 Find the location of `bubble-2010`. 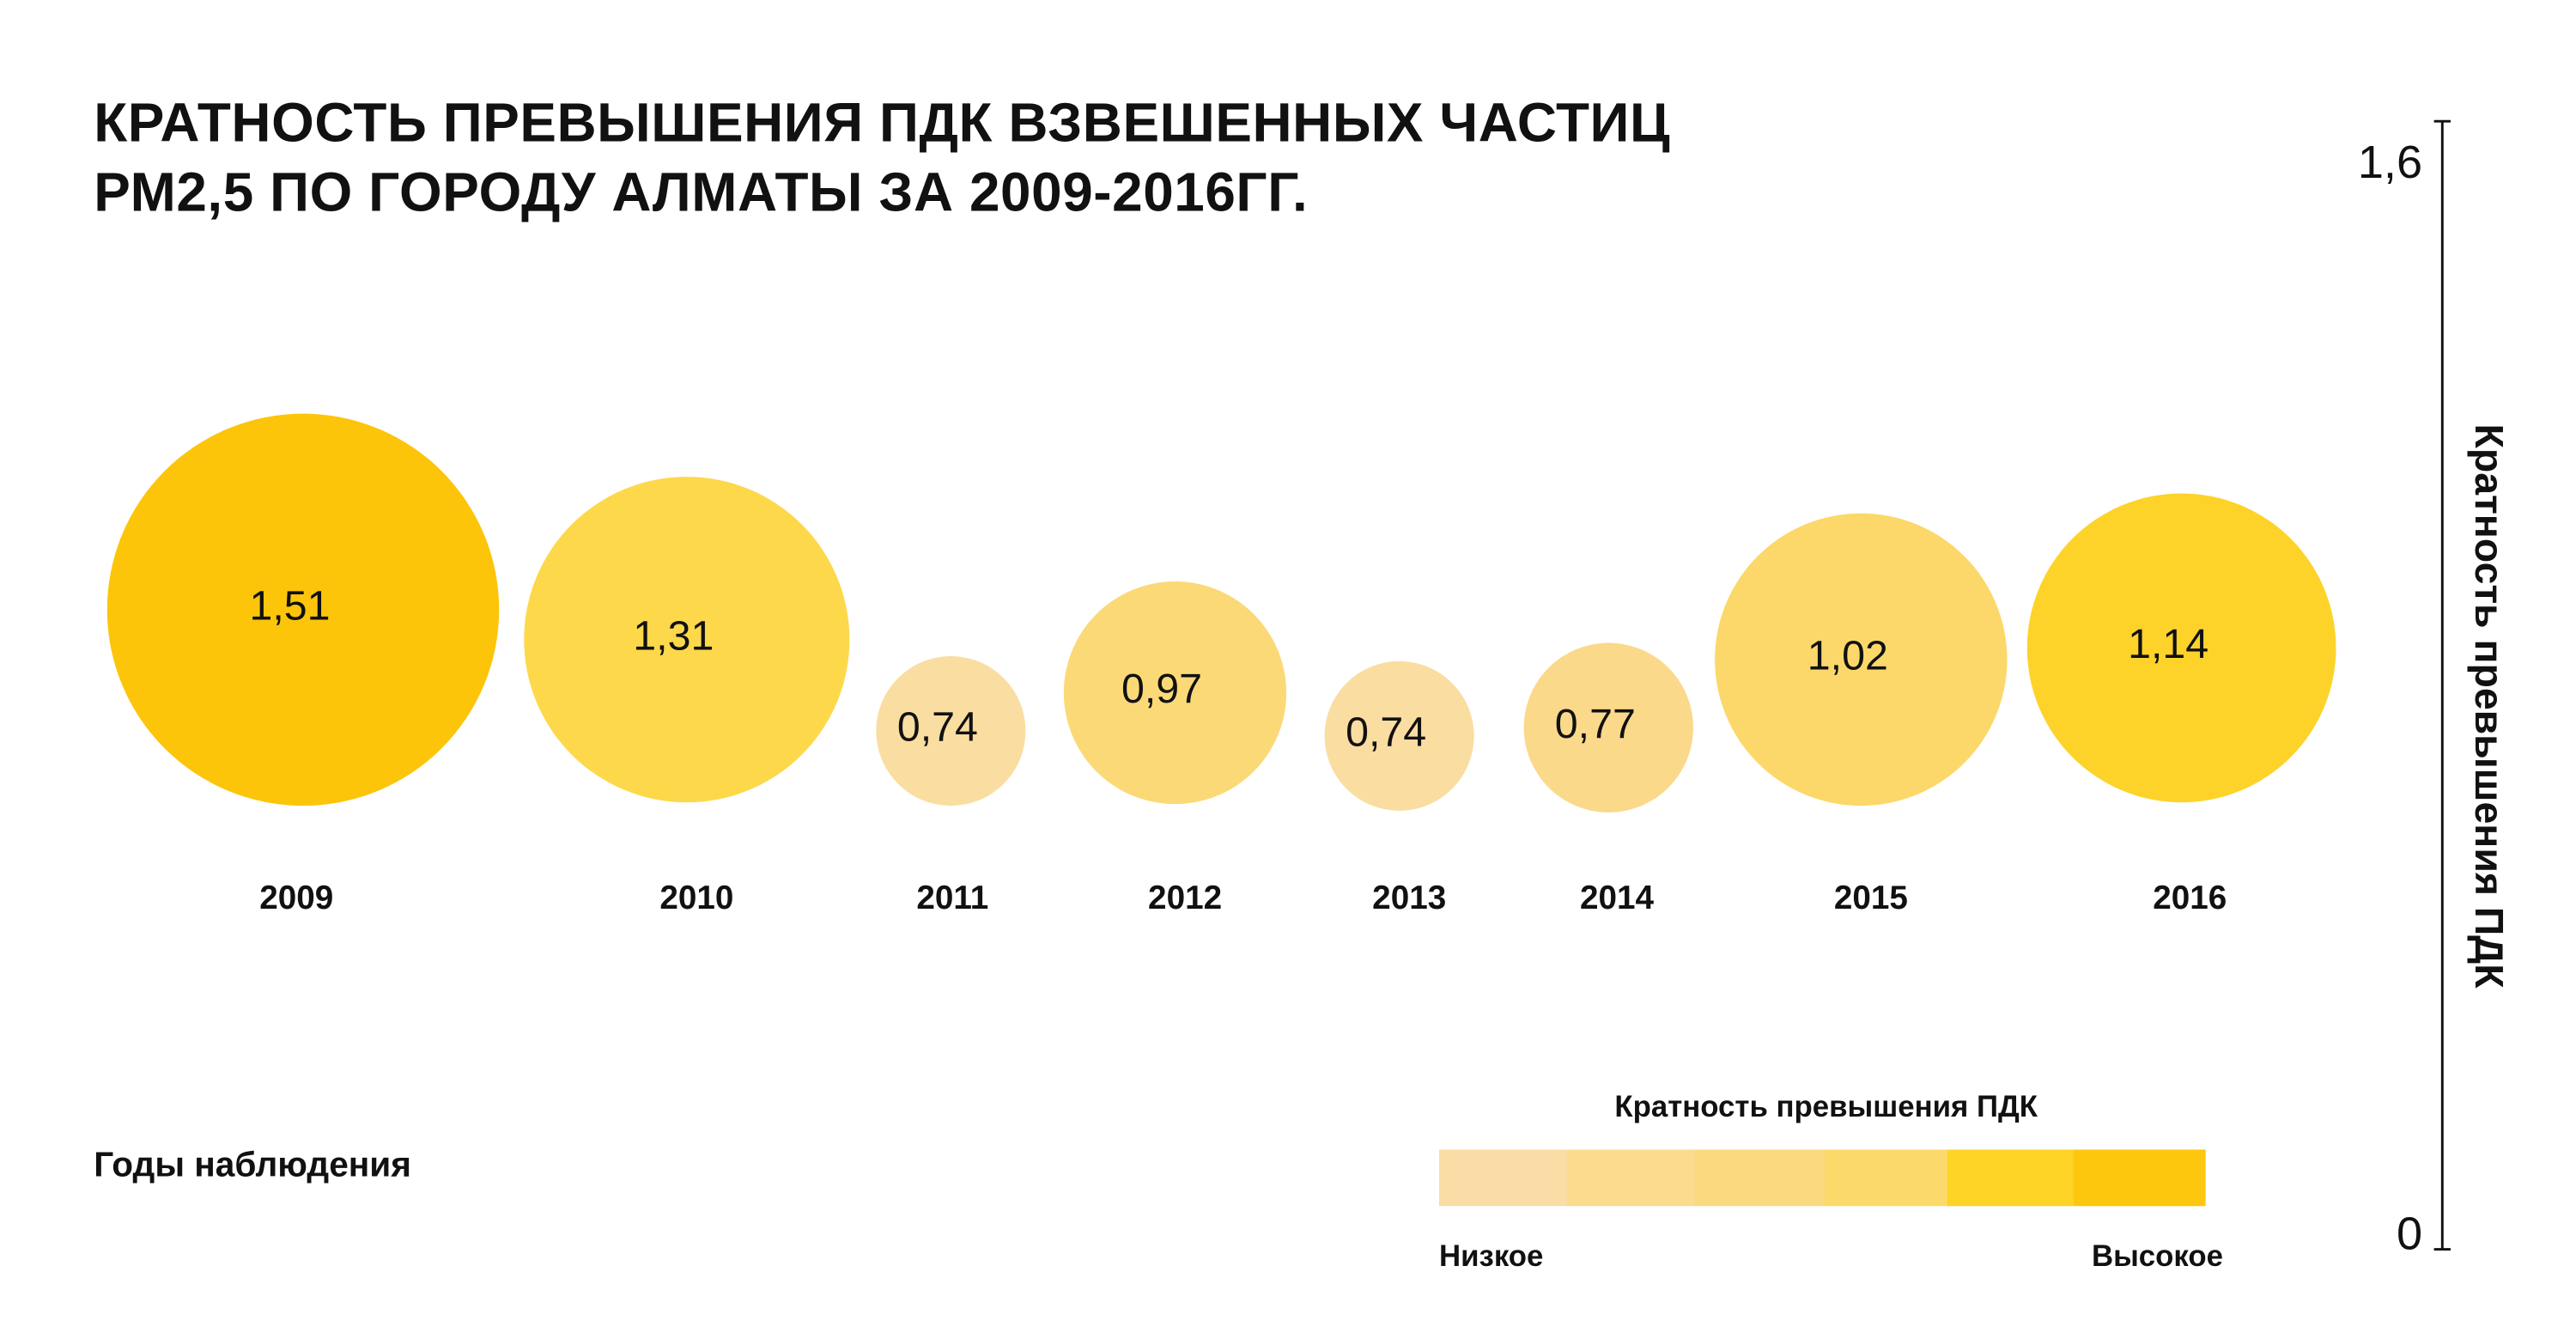

bubble-2010 is located at coordinates (687, 640).